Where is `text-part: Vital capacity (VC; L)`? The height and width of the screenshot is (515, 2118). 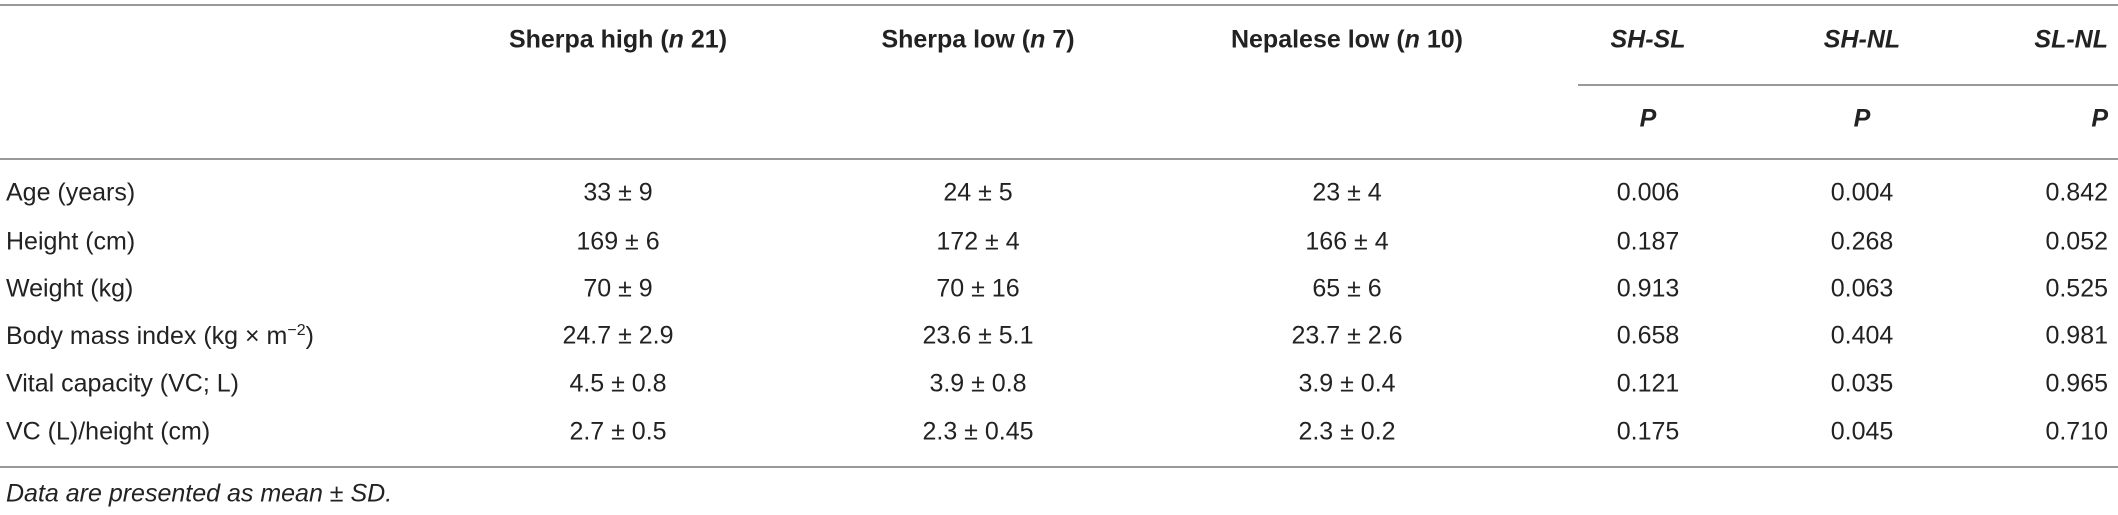 text-part: Vital capacity (VC; L) is located at coordinates (122, 383).